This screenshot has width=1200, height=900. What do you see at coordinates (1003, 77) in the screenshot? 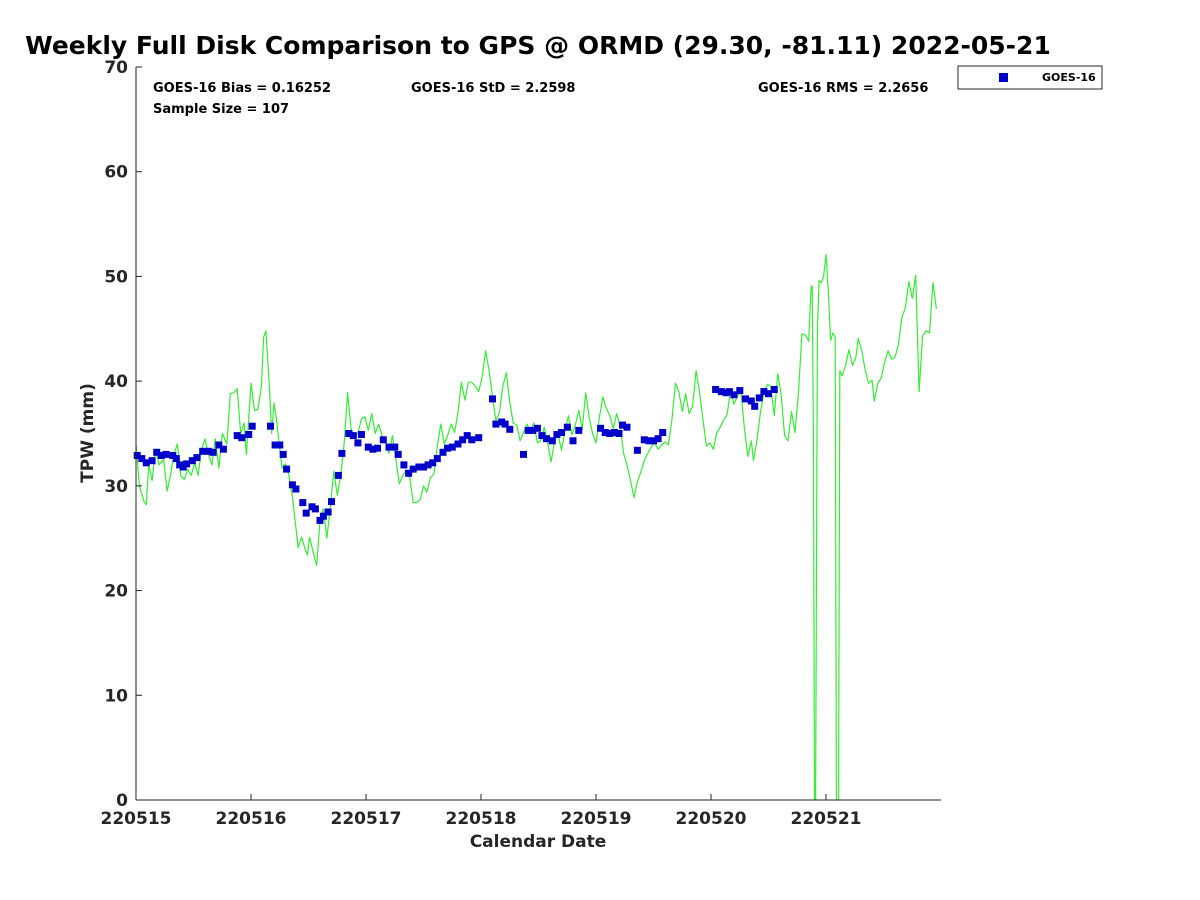
I see `legend-marker-goes16` at bounding box center [1003, 77].